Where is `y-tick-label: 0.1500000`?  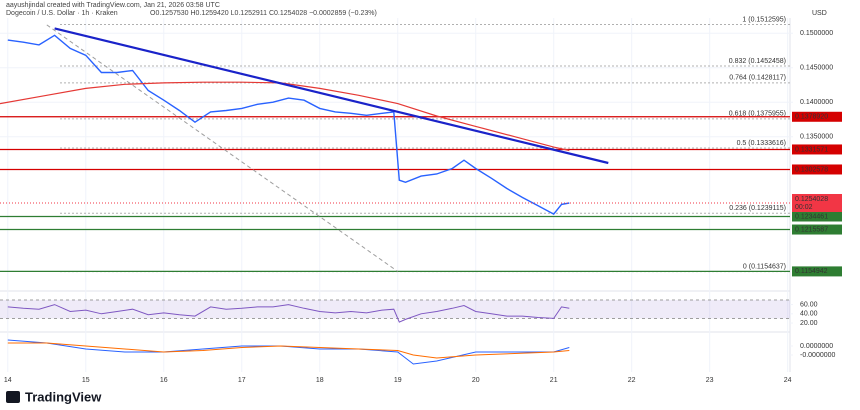 y-tick-label: 0.1500000 is located at coordinates (816, 33).